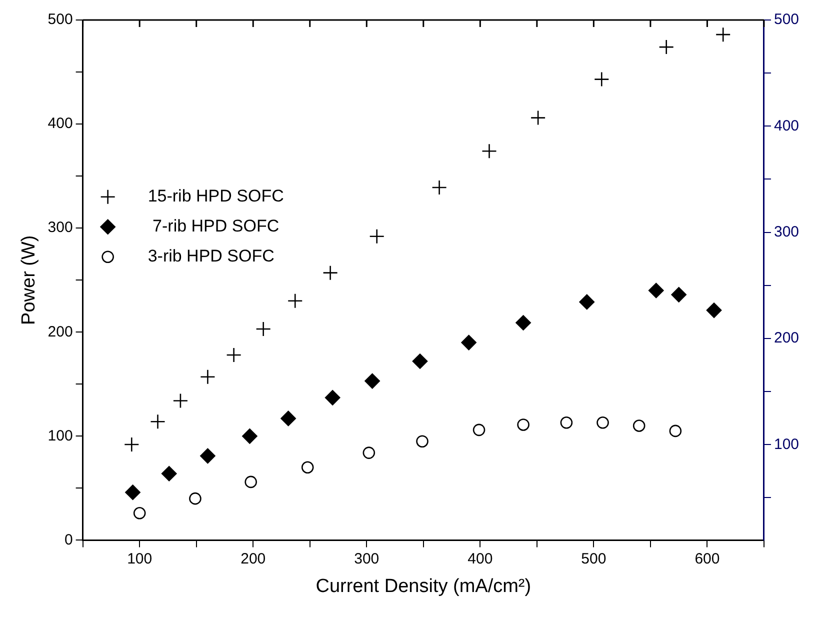  I want to click on y-tick-label: 200, so click(60, 331).